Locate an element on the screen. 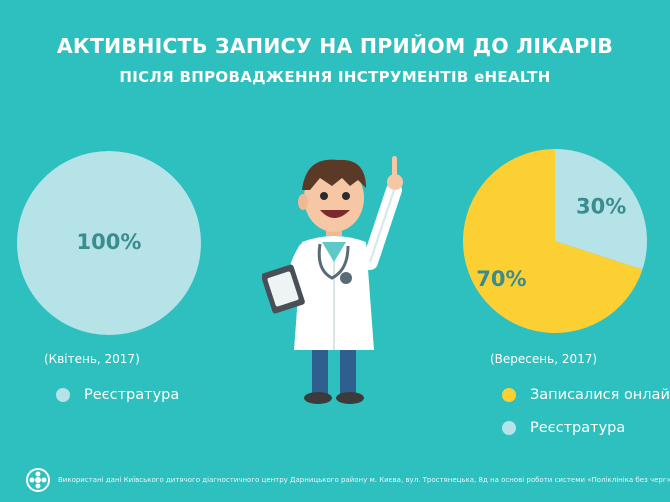  pie-data-label: 70% is located at coordinates (501, 279).